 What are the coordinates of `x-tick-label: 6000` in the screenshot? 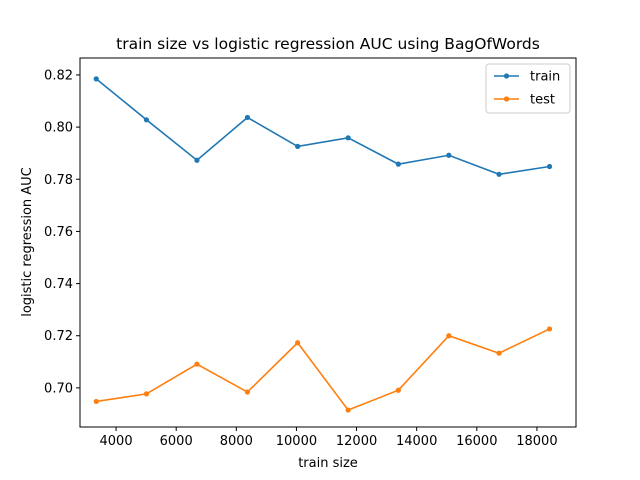 It's located at (176, 441).